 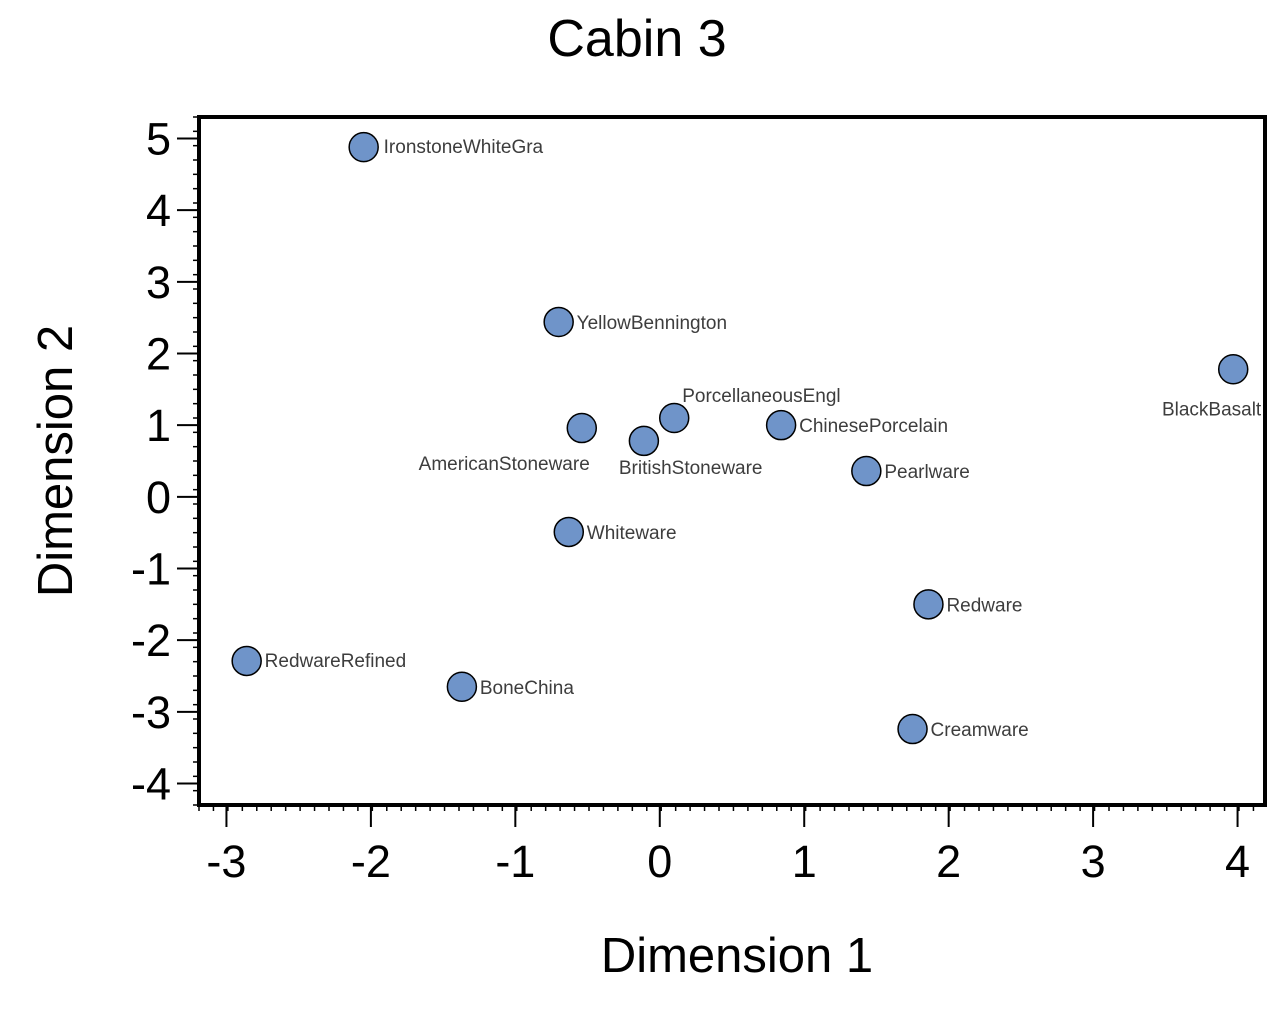 What do you see at coordinates (582, 428) in the screenshot?
I see `data-point-AmericanStoneware` at bounding box center [582, 428].